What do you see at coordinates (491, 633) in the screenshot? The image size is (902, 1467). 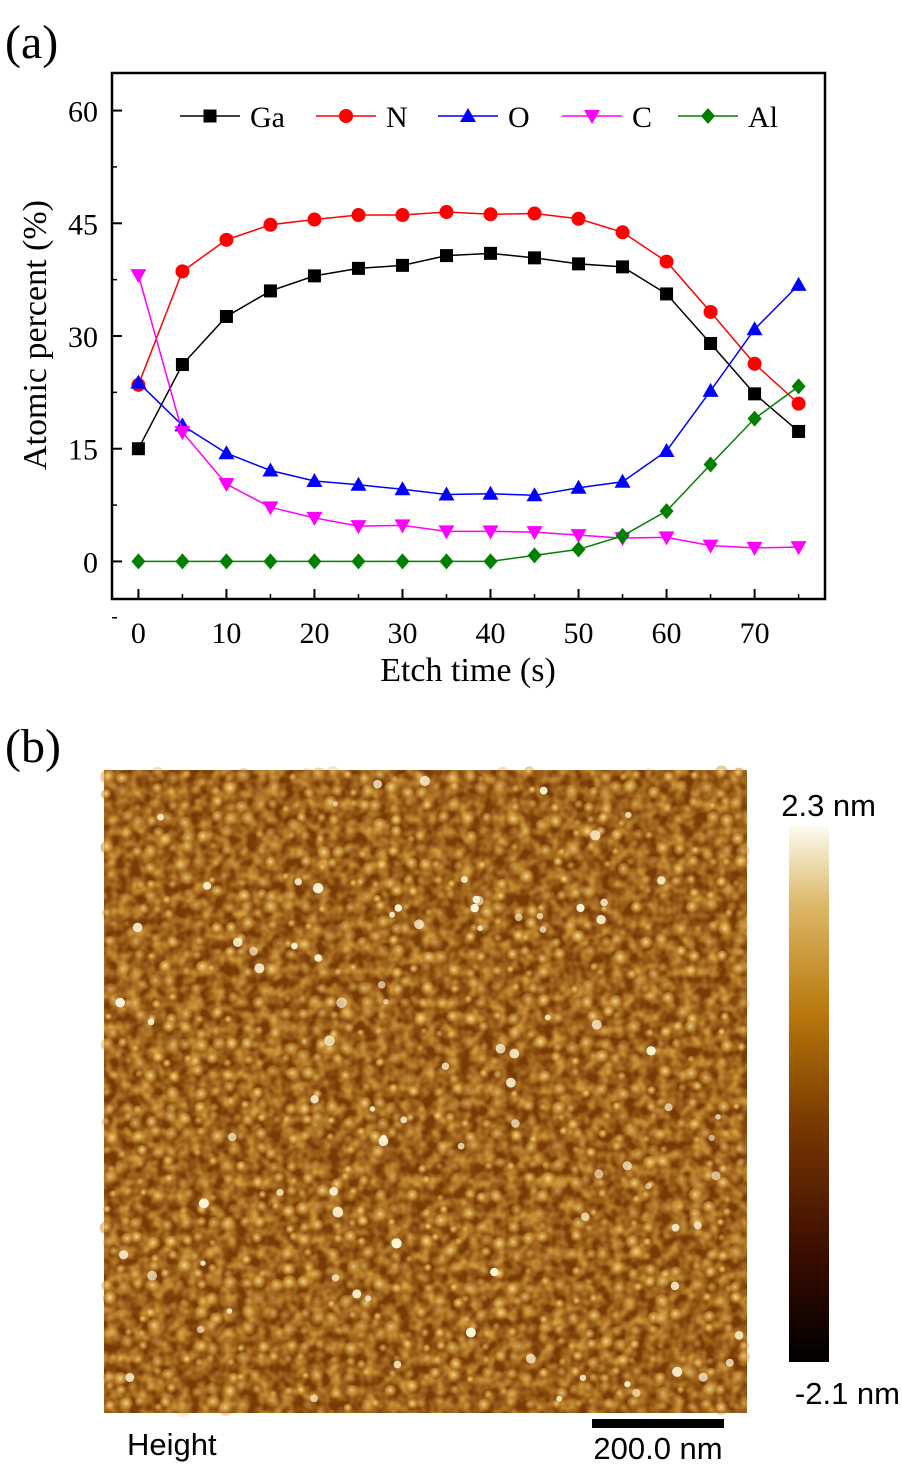 I see `x-tick-label: 40` at bounding box center [491, 633].